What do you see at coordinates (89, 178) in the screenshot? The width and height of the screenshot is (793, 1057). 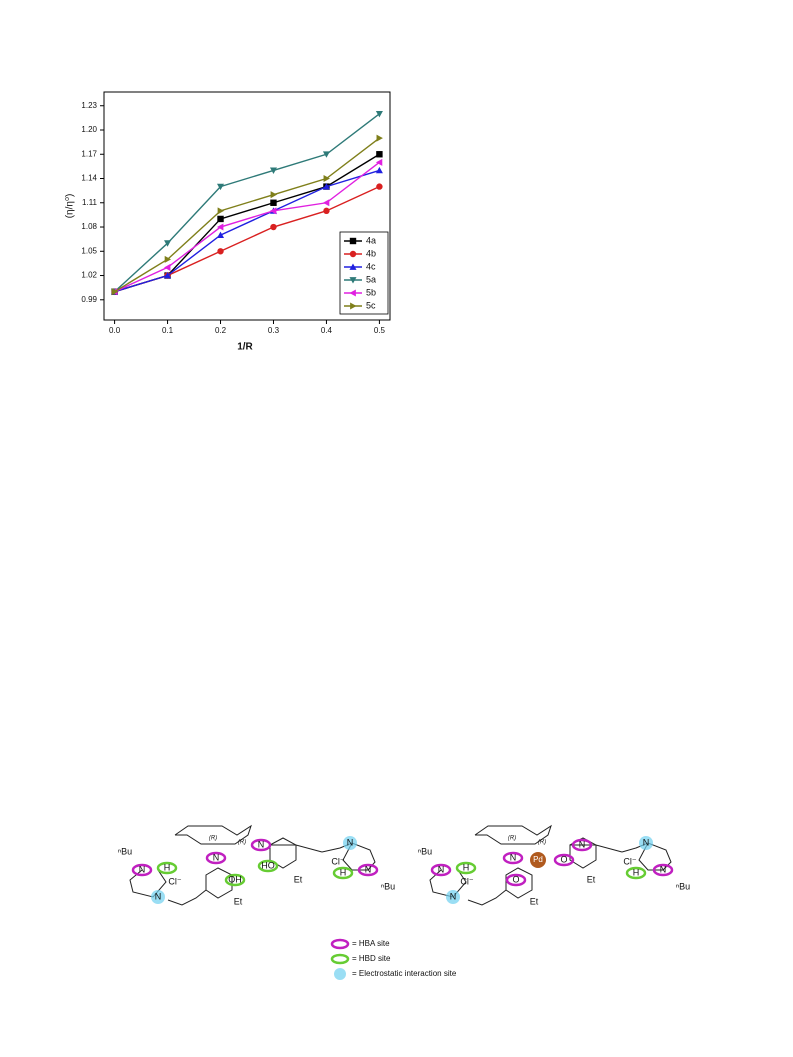 I see `y-tick-label: 1.14` at bounding box center [89, 178].